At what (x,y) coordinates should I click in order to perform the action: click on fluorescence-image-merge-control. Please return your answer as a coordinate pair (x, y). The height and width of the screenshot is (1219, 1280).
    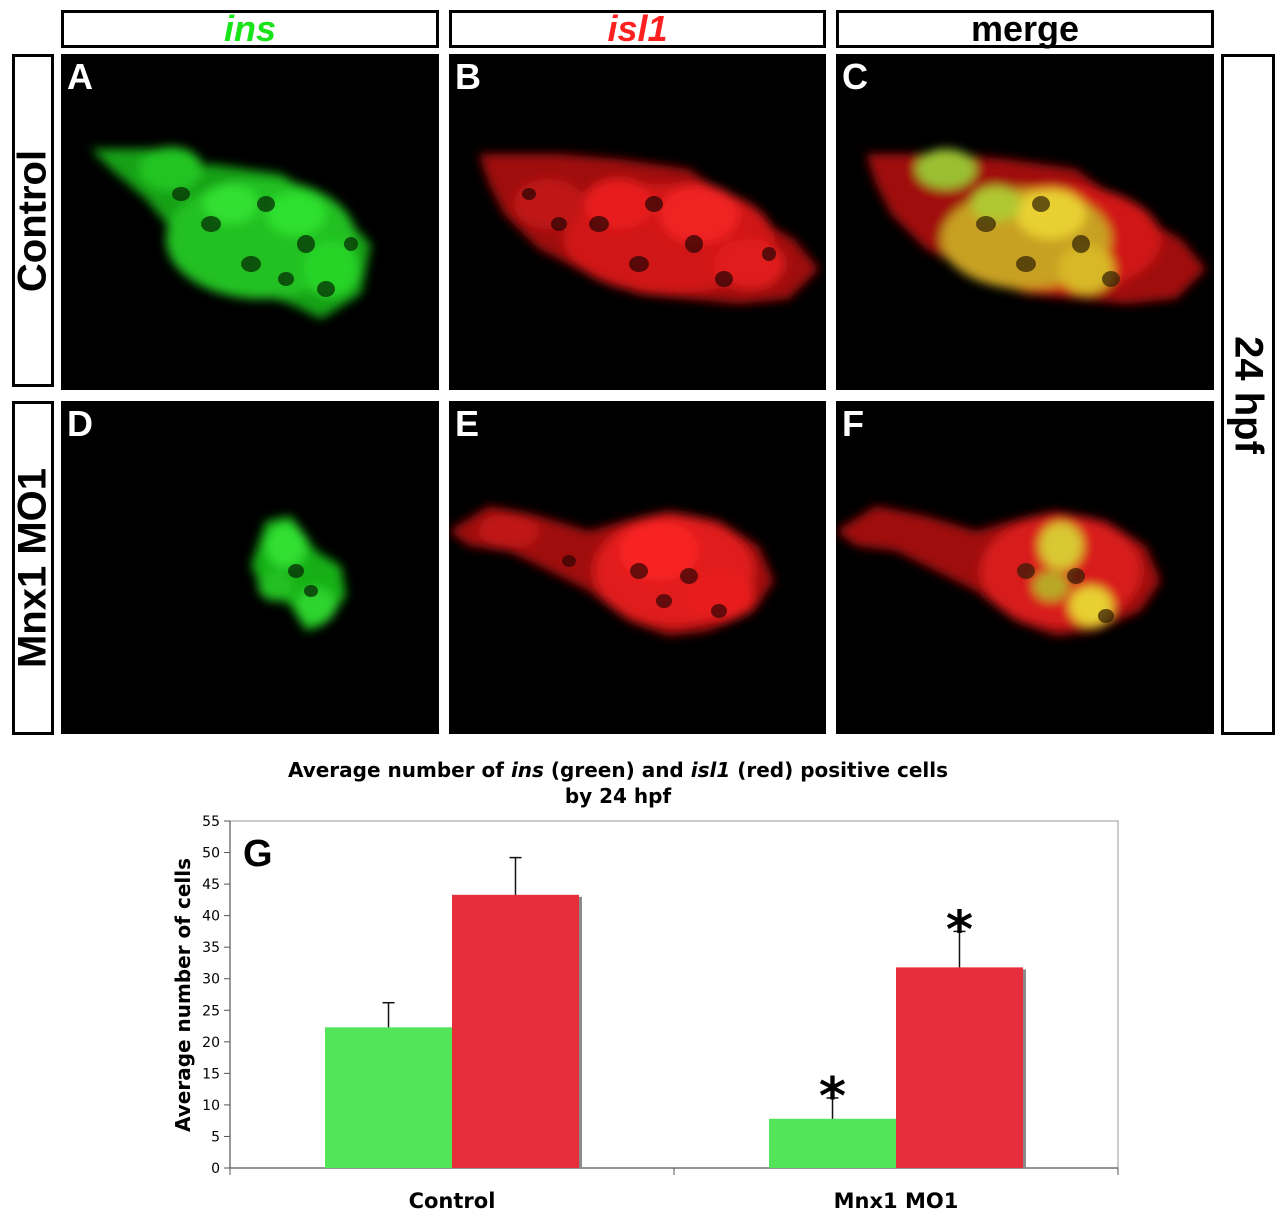
    Looking at the image, I should click on (1036, 226).